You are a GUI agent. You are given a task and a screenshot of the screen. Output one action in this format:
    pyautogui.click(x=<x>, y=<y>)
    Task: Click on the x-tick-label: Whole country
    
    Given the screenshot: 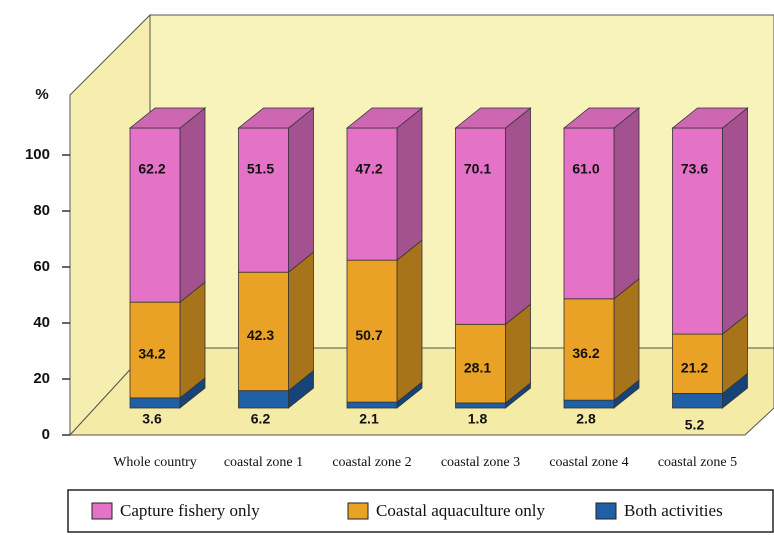 What is the action you would take?
    pyautogui.click(x=155, y=462)
    